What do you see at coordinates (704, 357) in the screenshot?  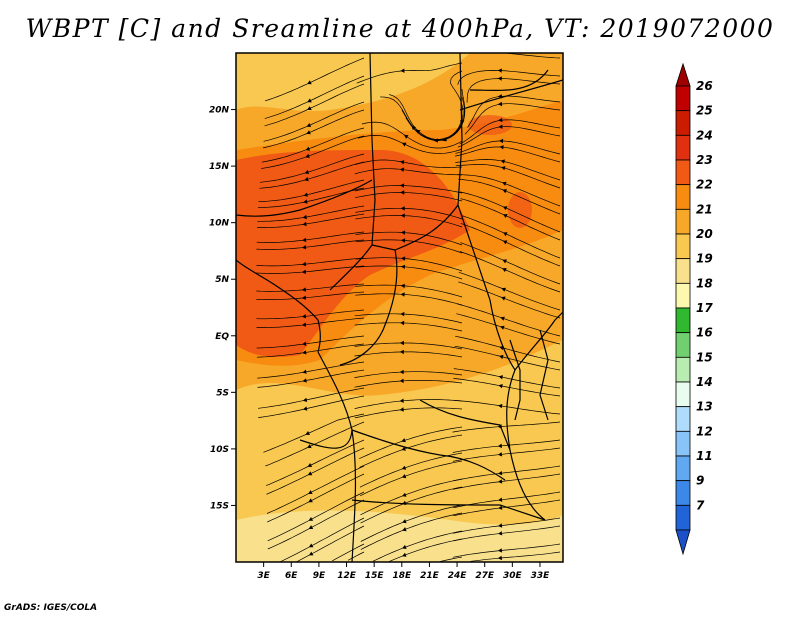 I see `colorbar-label: 15` at bounding box center [704, 357].